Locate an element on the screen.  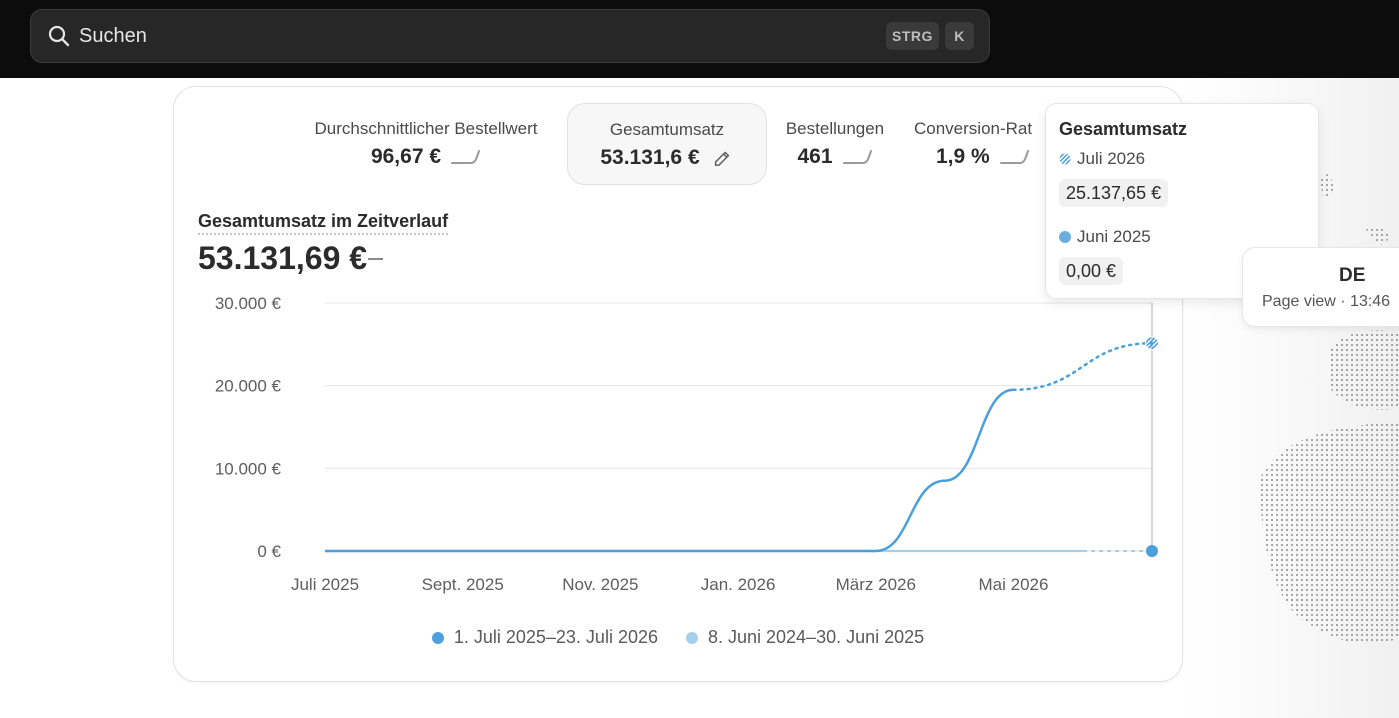
metric-value: 53.131,6 € is located at coordinates (650, 157).